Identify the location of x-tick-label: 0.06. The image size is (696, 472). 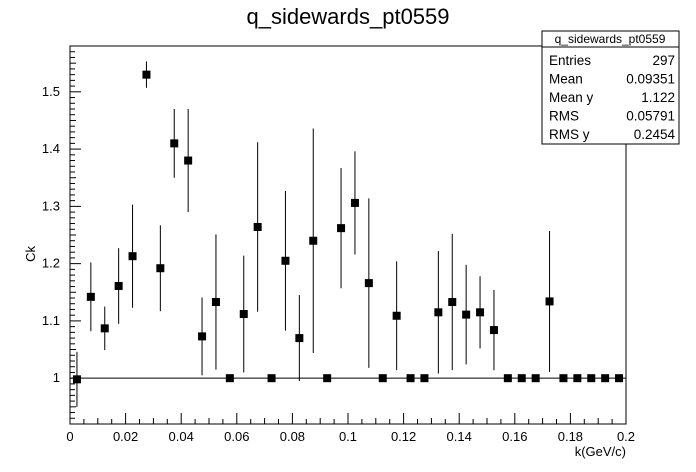
(236, 436).